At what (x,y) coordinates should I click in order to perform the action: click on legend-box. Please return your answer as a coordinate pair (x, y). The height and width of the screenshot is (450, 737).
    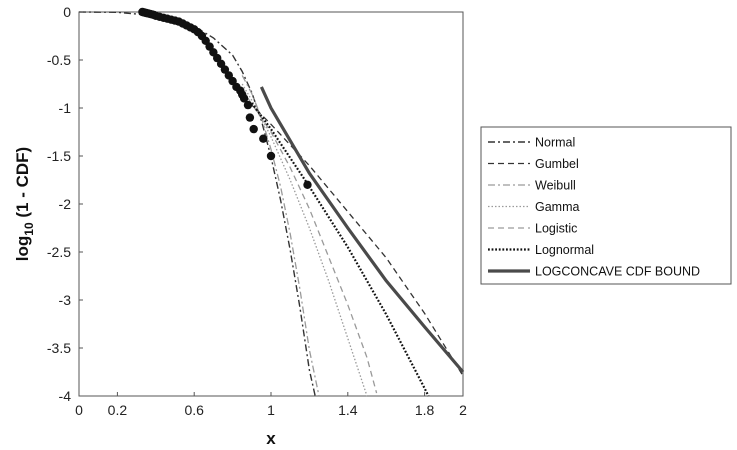
    Looking at the image, I should click on (606, 205).